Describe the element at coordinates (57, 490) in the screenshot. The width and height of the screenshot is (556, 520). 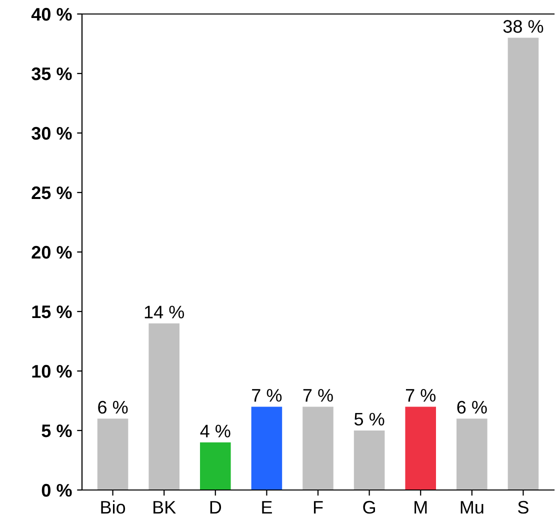
I see `y-tick-label: 0 %` at that location.